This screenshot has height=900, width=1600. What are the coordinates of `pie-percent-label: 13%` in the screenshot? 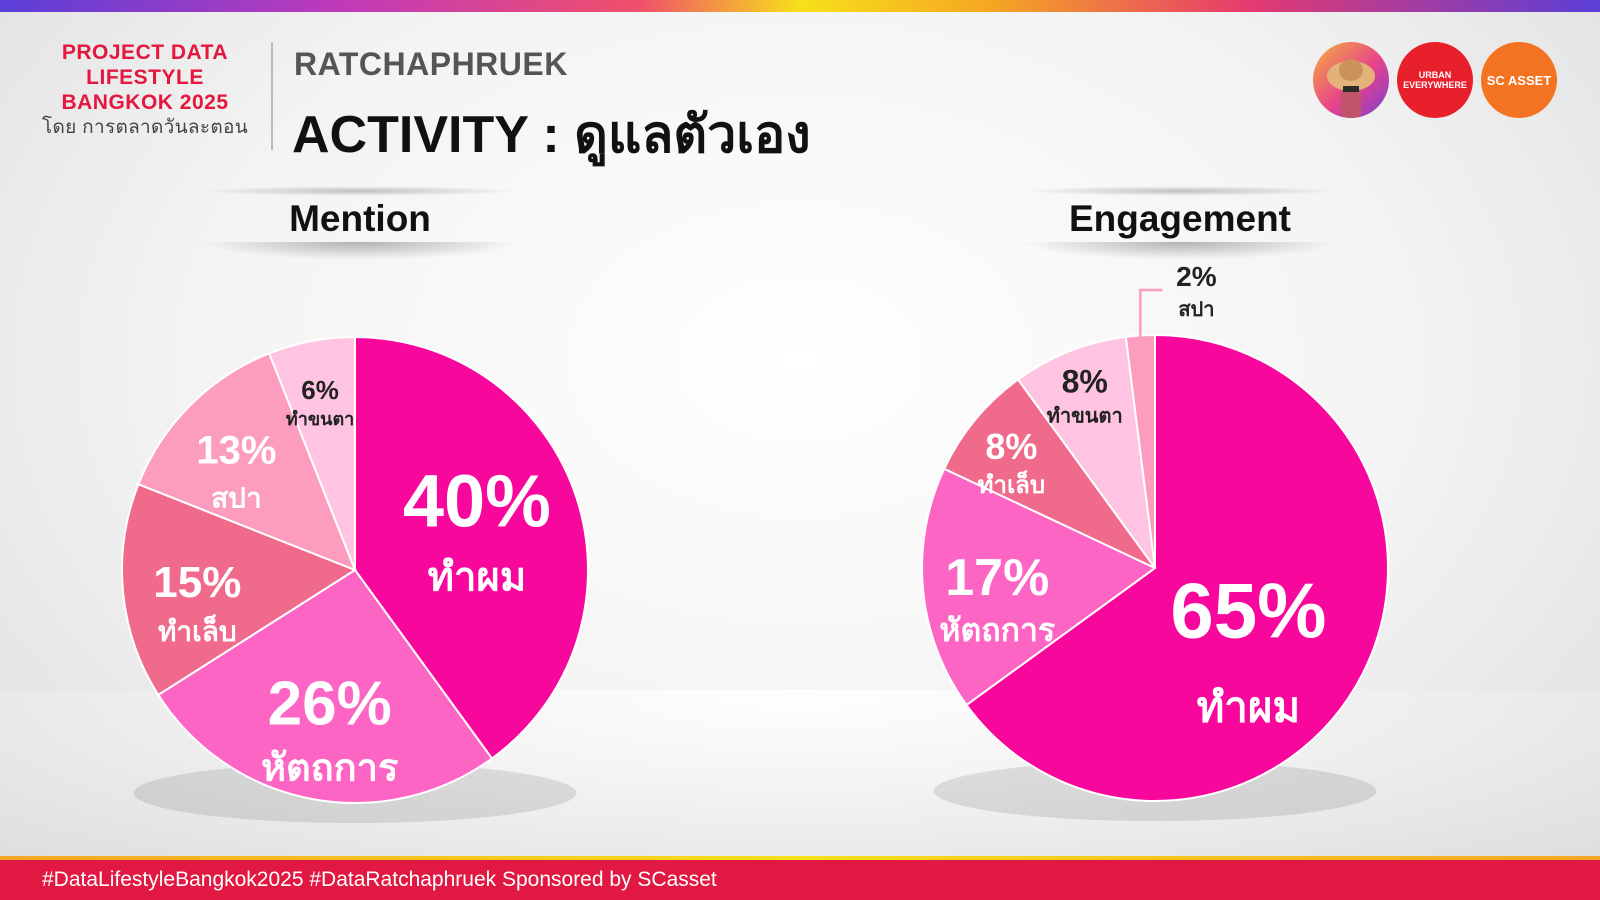 It's located at (236, 450).